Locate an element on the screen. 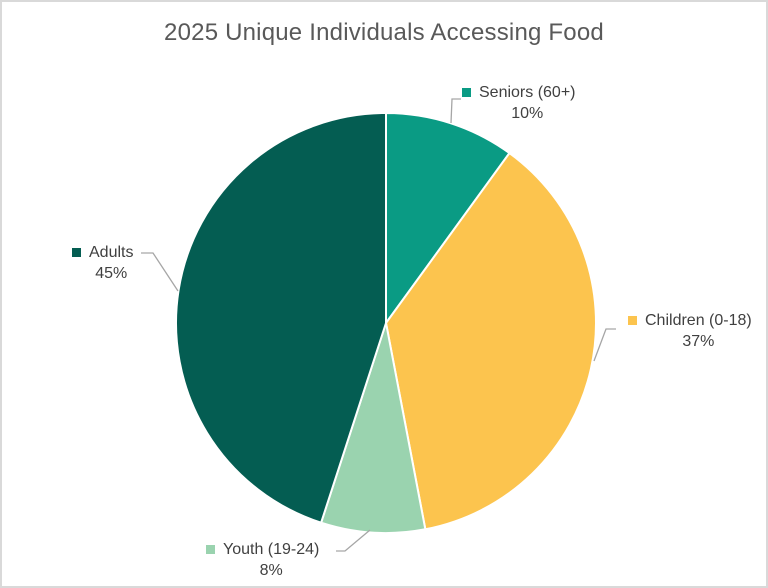  chart-title: 2025 Unique Individuals Accessing Food is located at coordinates (384, 32).